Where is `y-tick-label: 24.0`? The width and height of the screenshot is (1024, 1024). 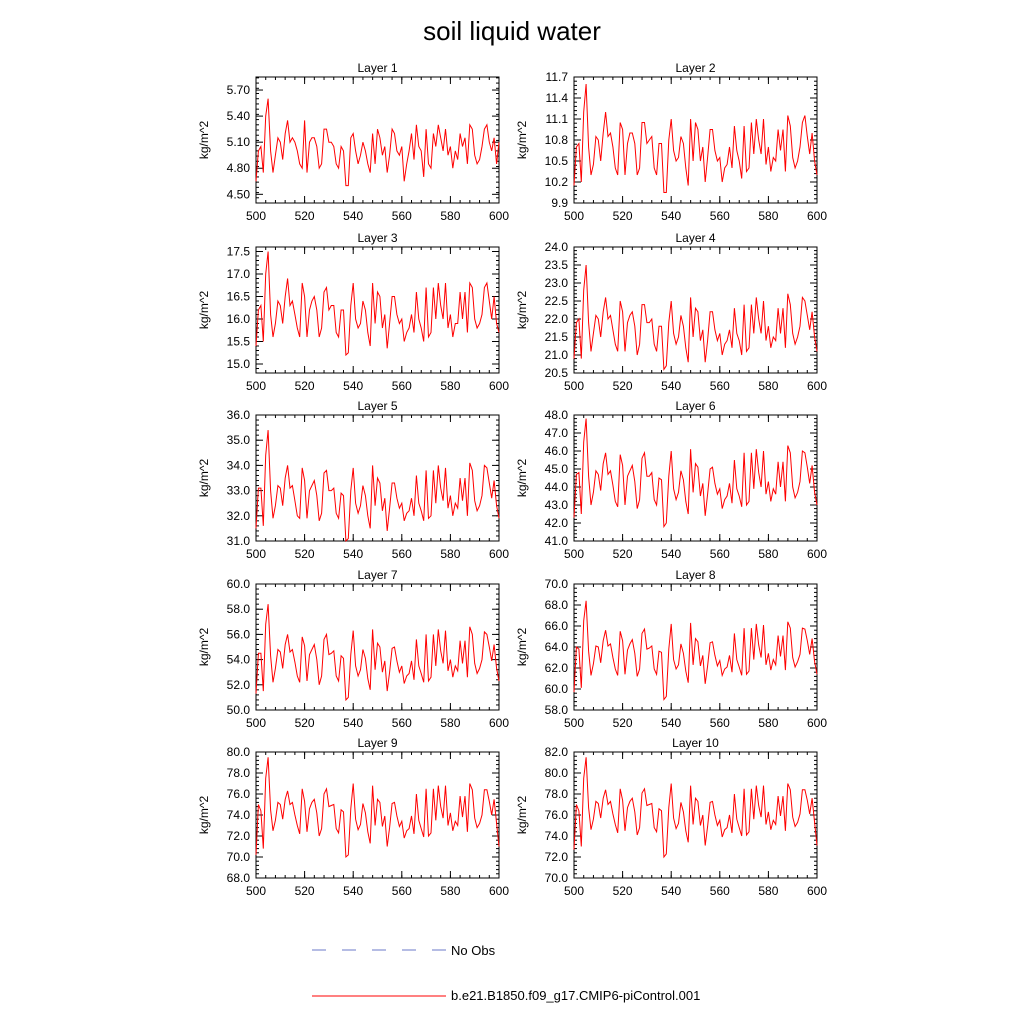 y-tick-label: 24.0 is located at coordinates (557, 247).